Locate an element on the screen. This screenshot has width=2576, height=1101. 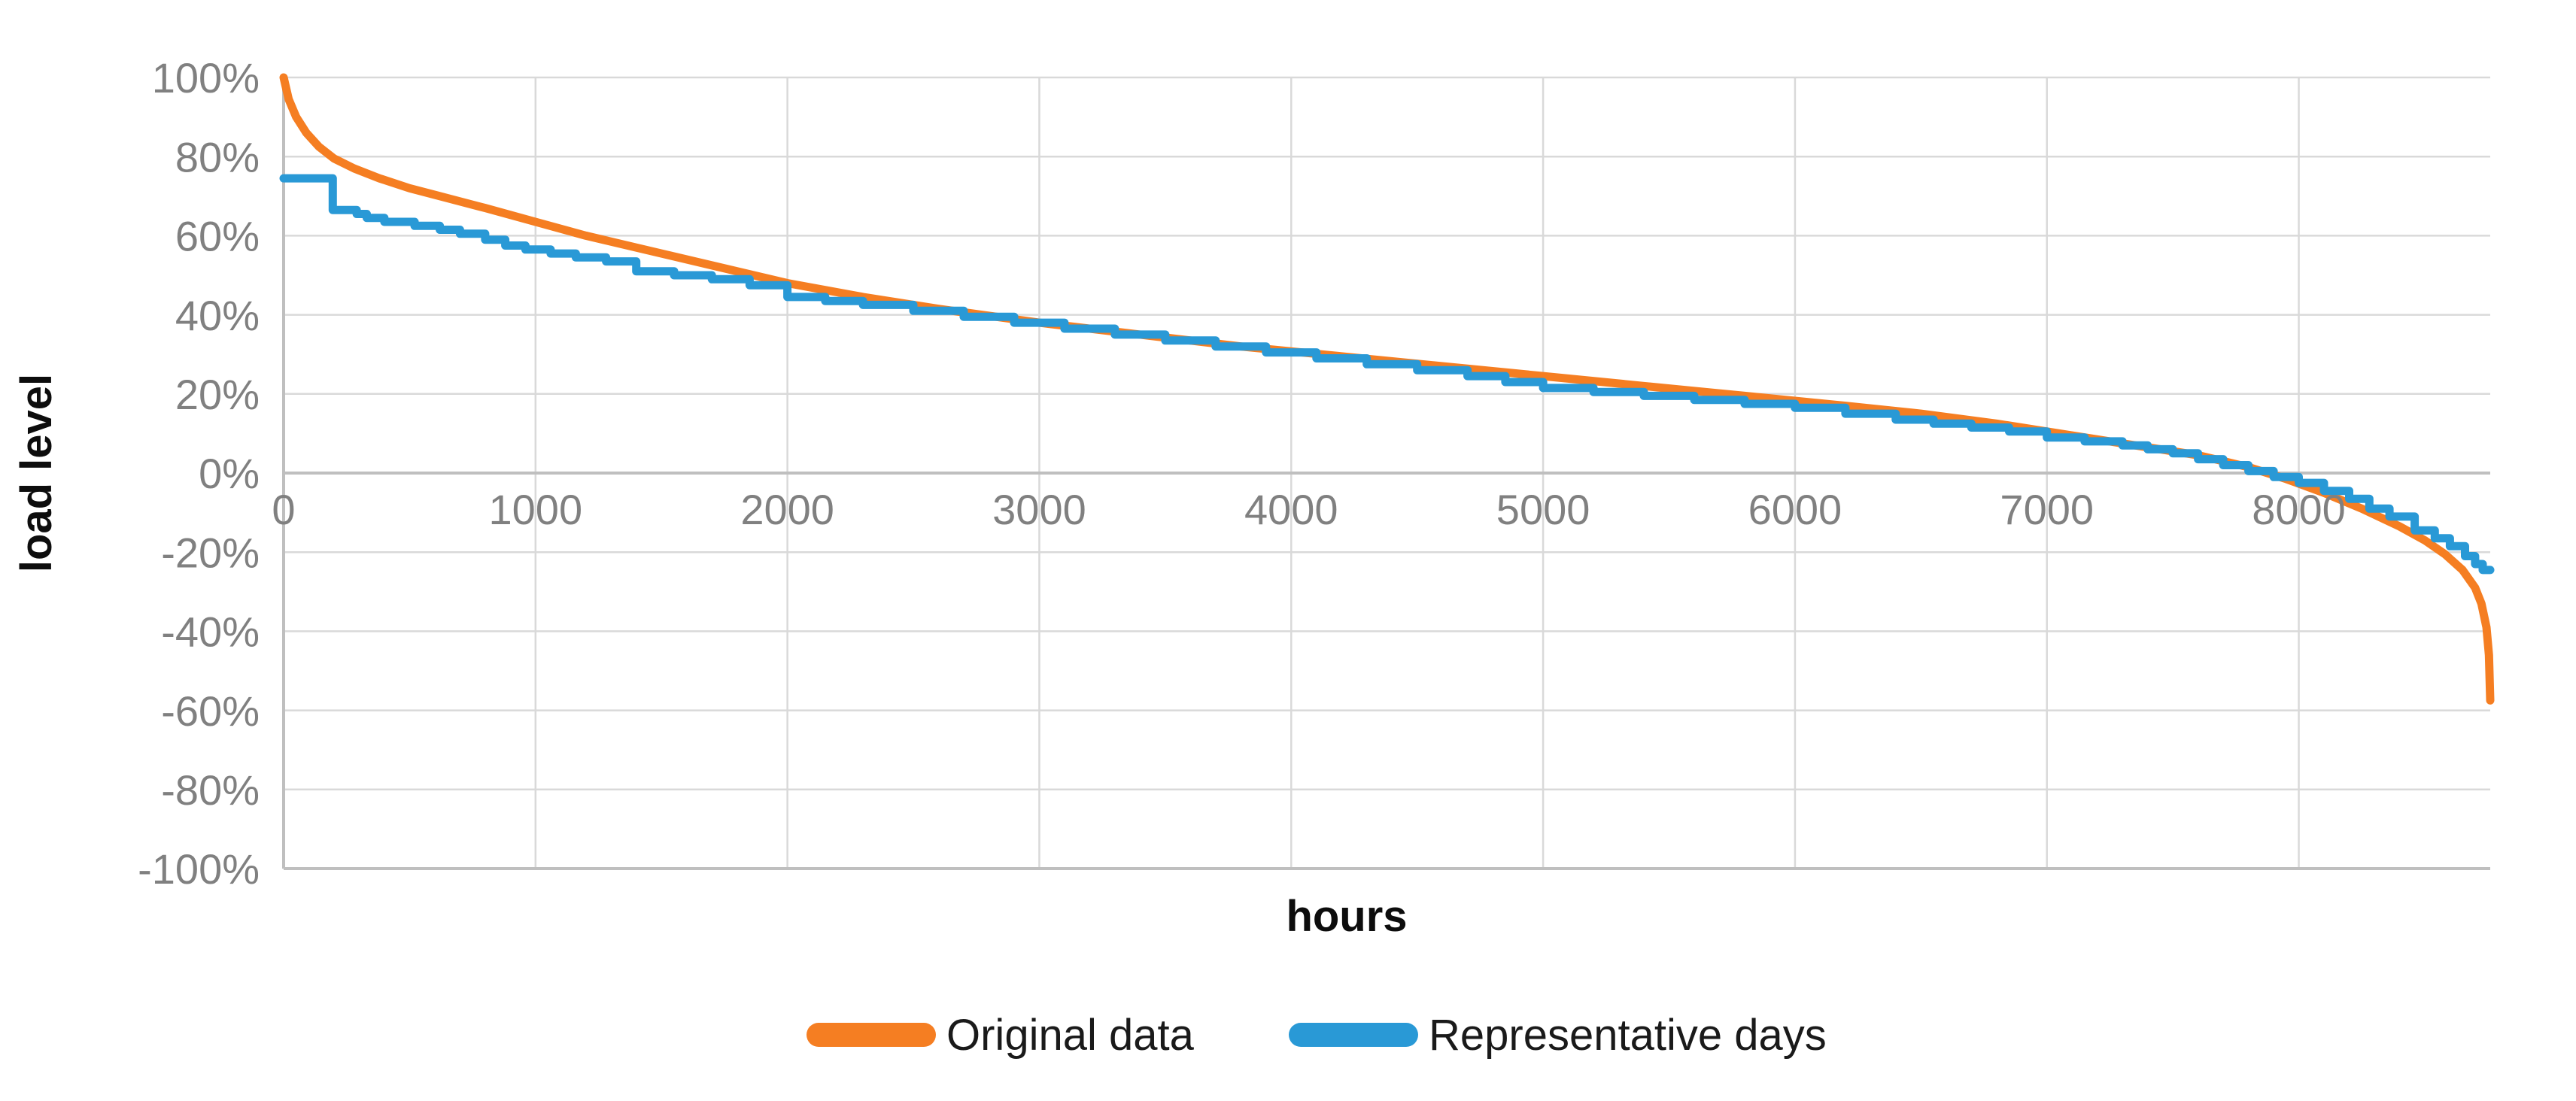
y-tick-label-100: 100% is located at coordinates (206, 78).